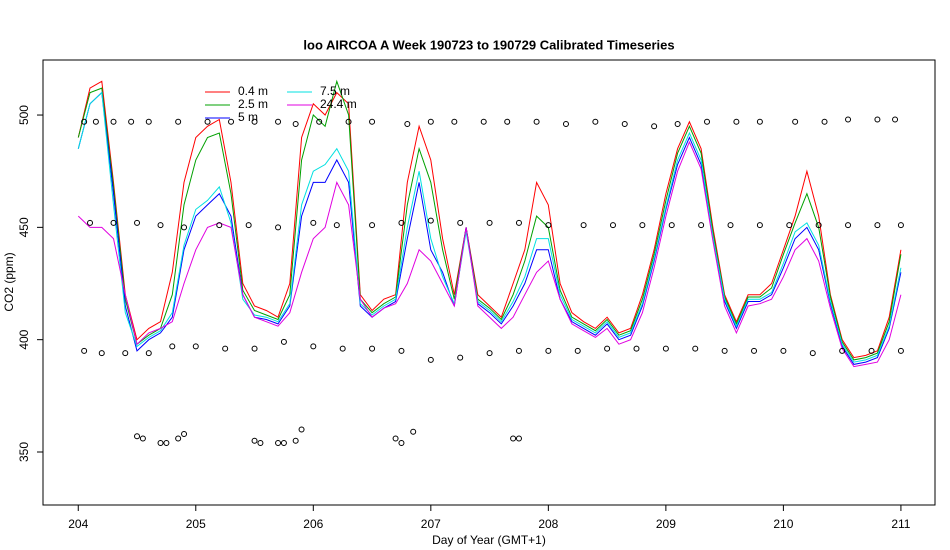 This screenshot has height=550, width=950. What do you see at coordinates (24, 115) in the screenshot?
I see `y-tick-label: 500` at bounding box center [24, 115].